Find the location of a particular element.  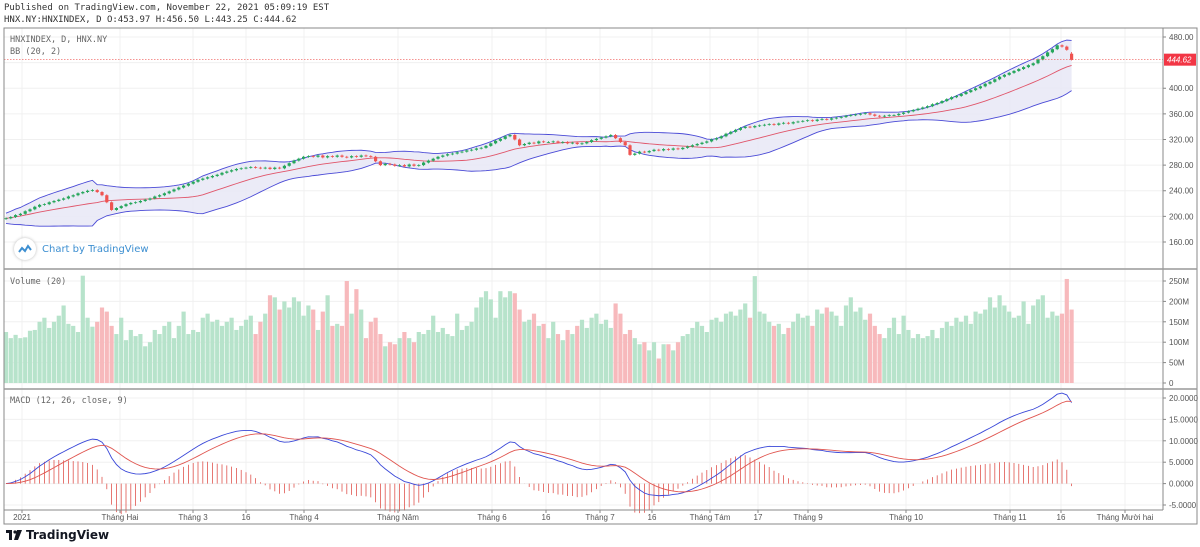

volume-tick-label: 150M is located at coordinates (1179, 322).